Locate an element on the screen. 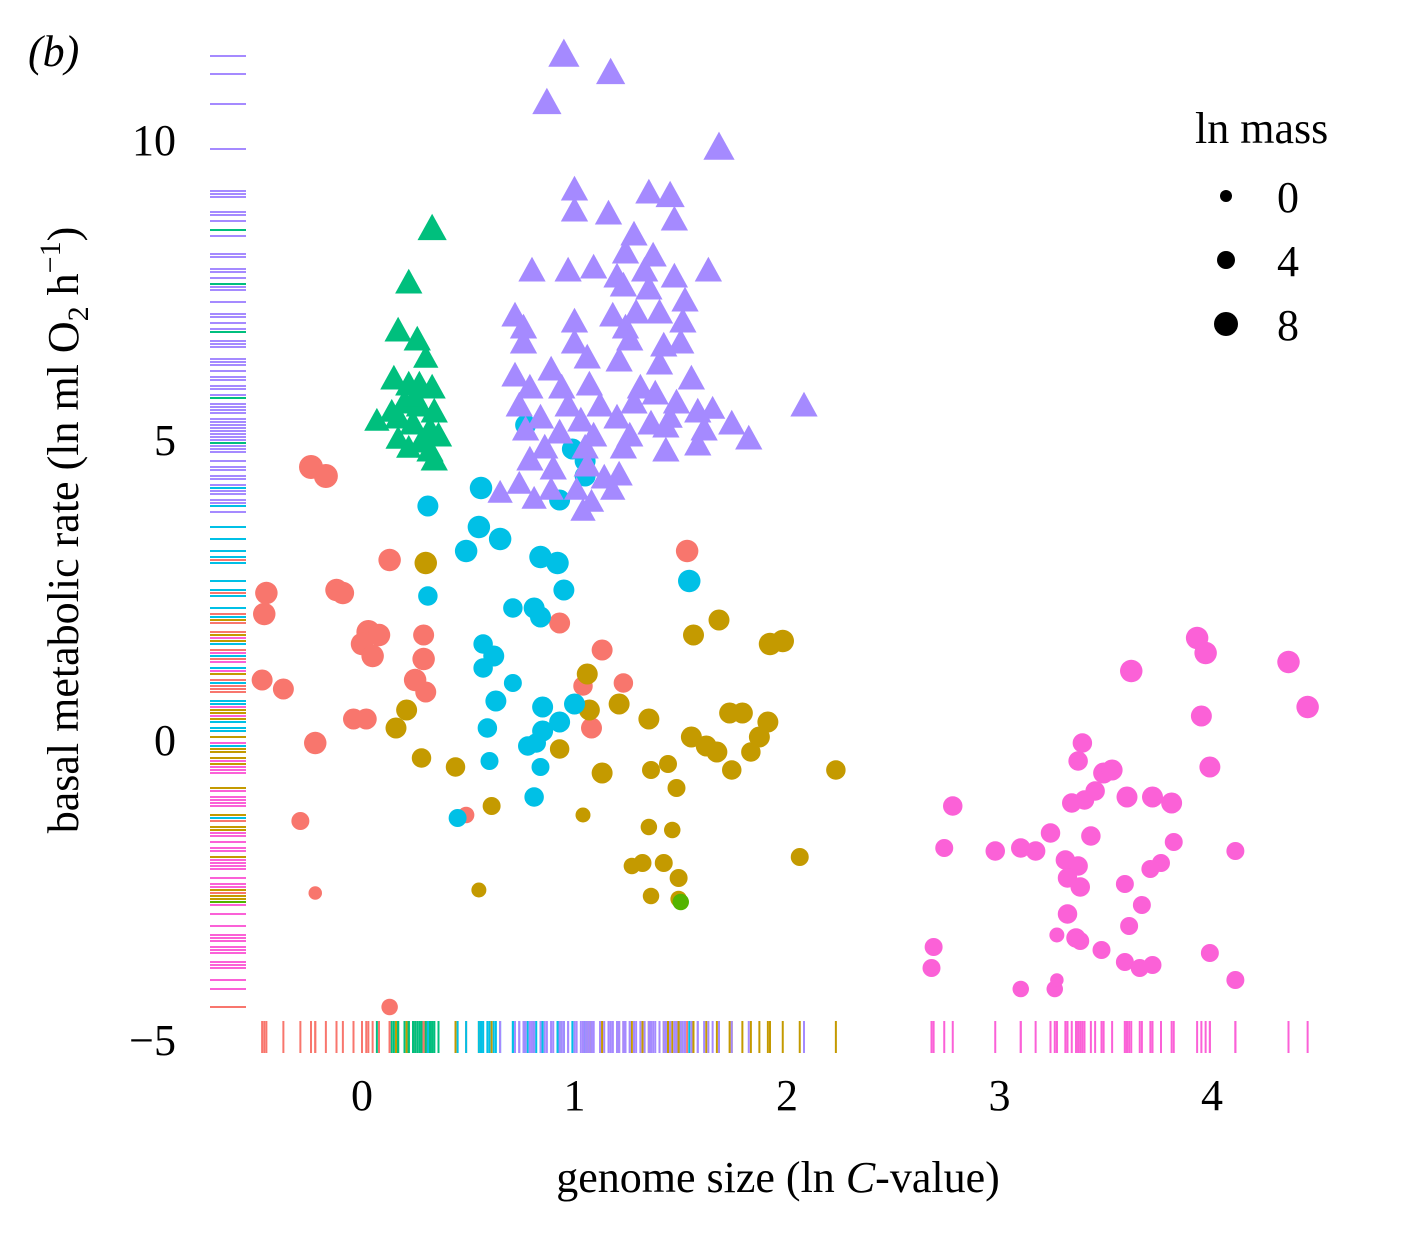 This screenshot has height=1236, width=1409. legend-label: 0 is located at coordinates (1288, 197).